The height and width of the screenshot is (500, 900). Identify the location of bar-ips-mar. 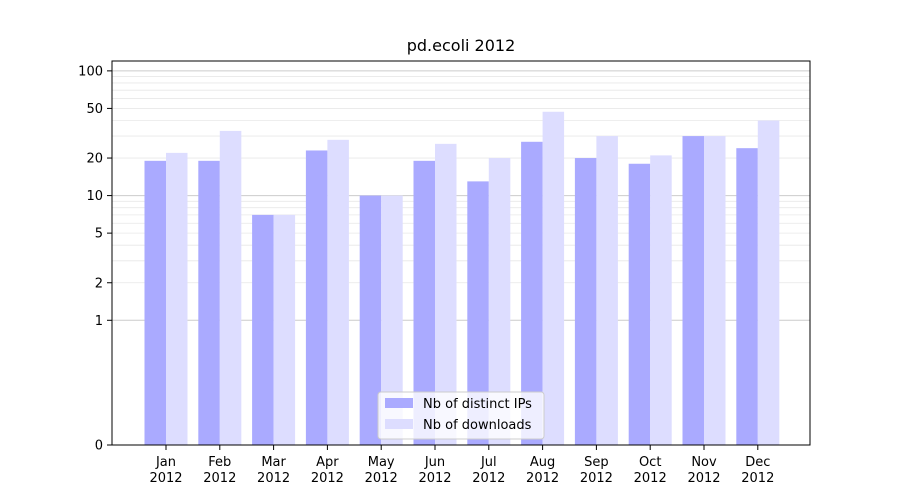
(263, 329).